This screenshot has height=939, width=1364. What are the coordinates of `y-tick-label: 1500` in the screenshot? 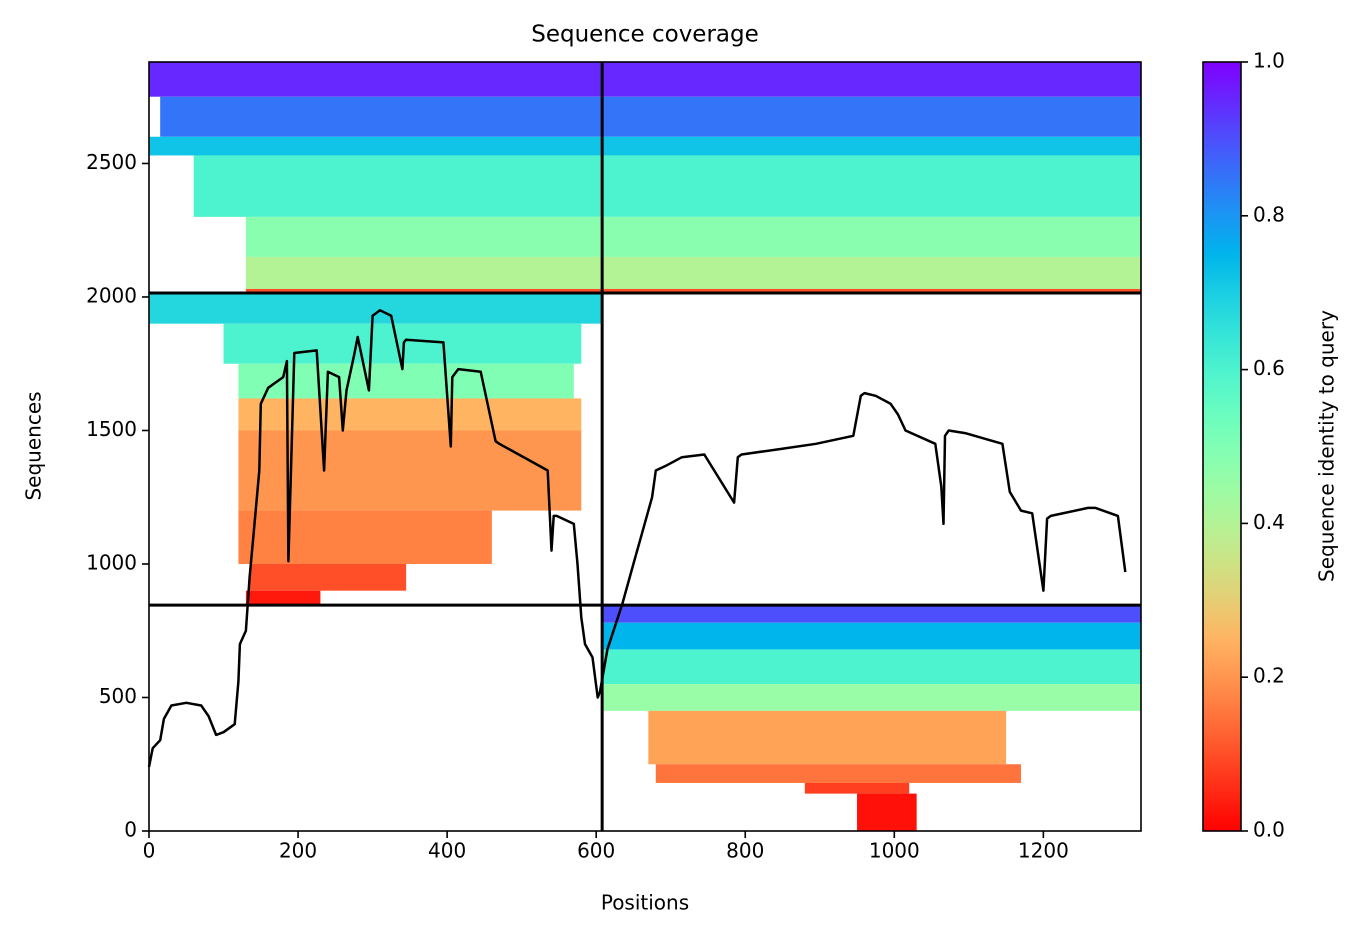 It's located at (111, 429).